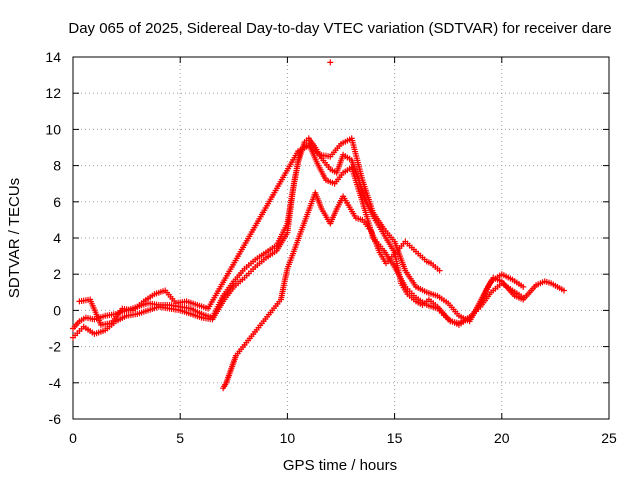 The width and height of the screenshot is (640, 480). What do you see at coordinates (57, 238) in the screenshot?
I see `y-tick-label: 4` at bounding box center [57, 238].